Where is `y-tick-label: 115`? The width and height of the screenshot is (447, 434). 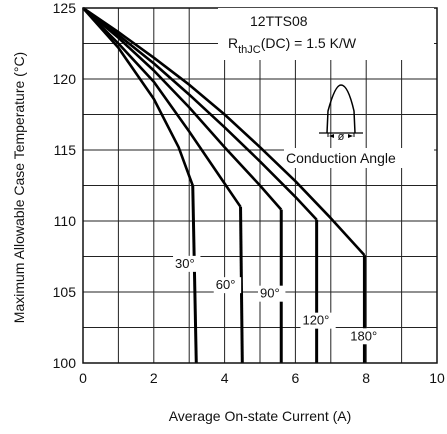 y-tick-label: 115 is located at coordinates (65, 150).